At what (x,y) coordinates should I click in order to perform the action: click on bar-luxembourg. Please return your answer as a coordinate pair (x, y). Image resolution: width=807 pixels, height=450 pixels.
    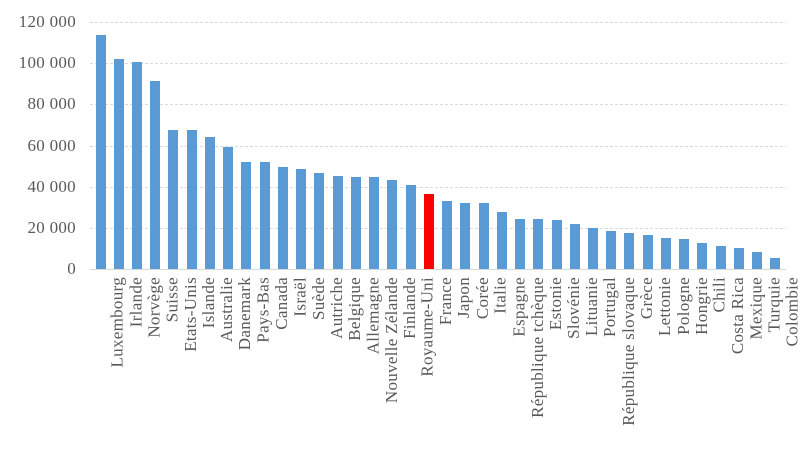
    Looking at the image, I should click on (100, 152).